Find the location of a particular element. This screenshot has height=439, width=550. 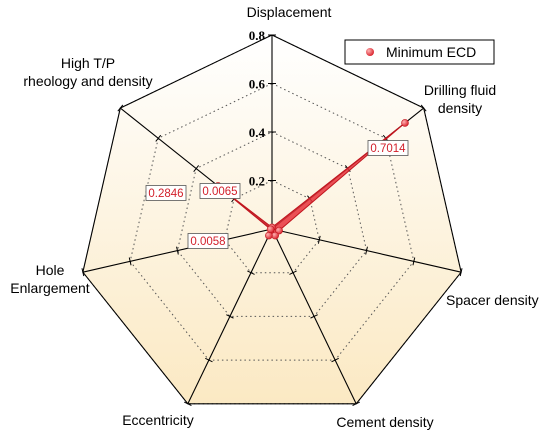

axis-label-line: Spacer density is located at coordinates (492, 300).